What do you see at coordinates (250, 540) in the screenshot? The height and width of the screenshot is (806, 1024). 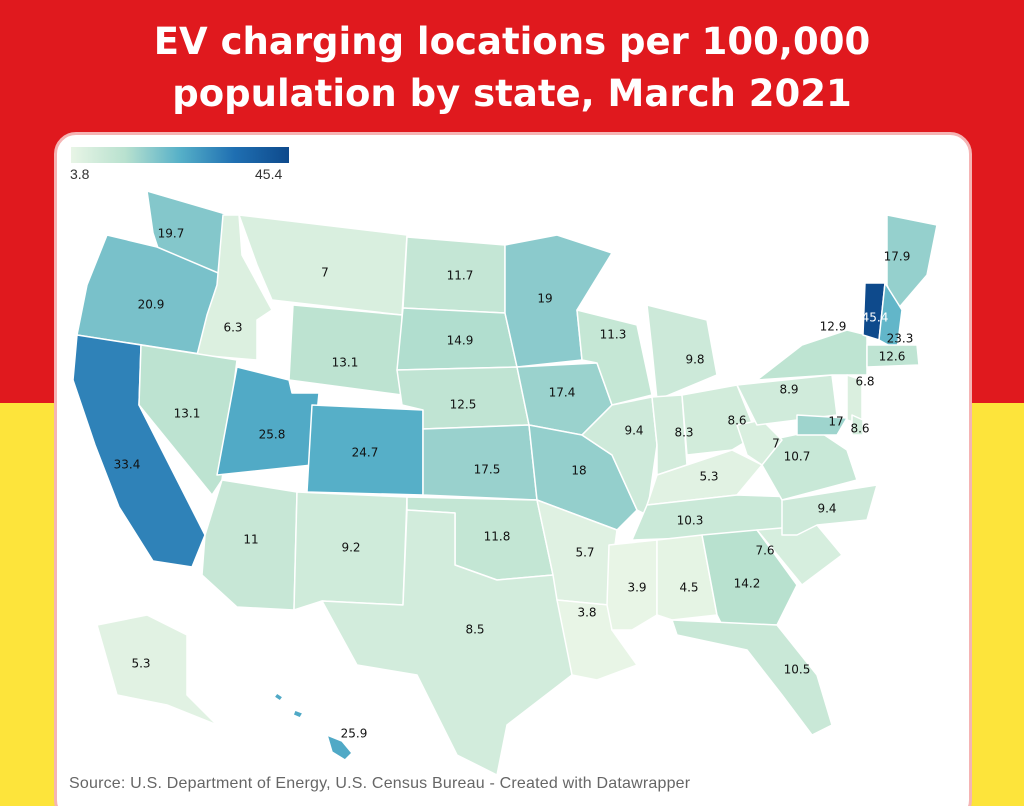 I see `state-value-label-az: 11` at bounding box center [250, 540].